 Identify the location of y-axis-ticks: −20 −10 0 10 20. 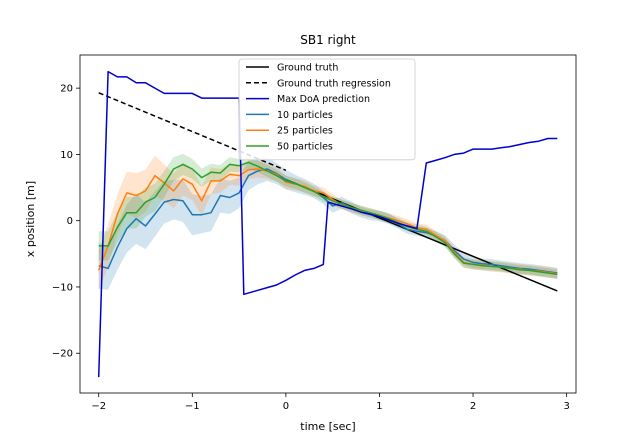
(66, 222).